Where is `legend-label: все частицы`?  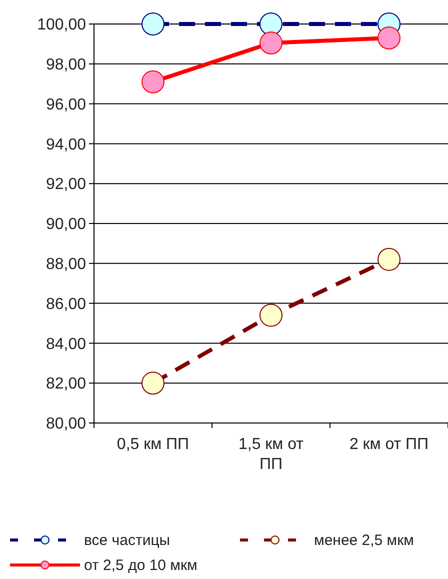 legend-label: все частицы is located at coordinates (127, 540).